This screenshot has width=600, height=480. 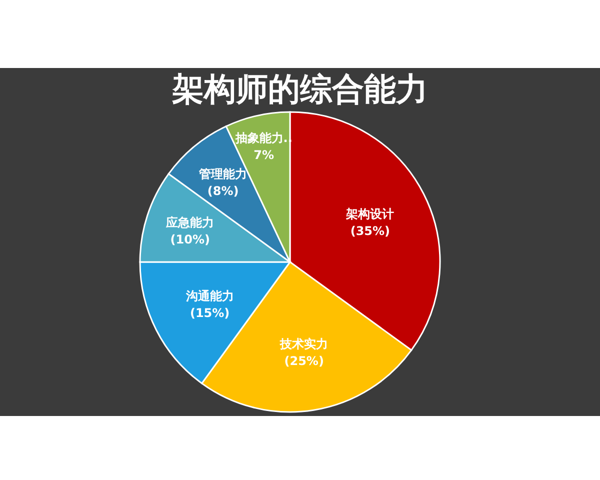 What do you see at coordinates (189, 223) in the screenshot?
I see `slice-label: 应急能力` at bounding box center [189, 223].